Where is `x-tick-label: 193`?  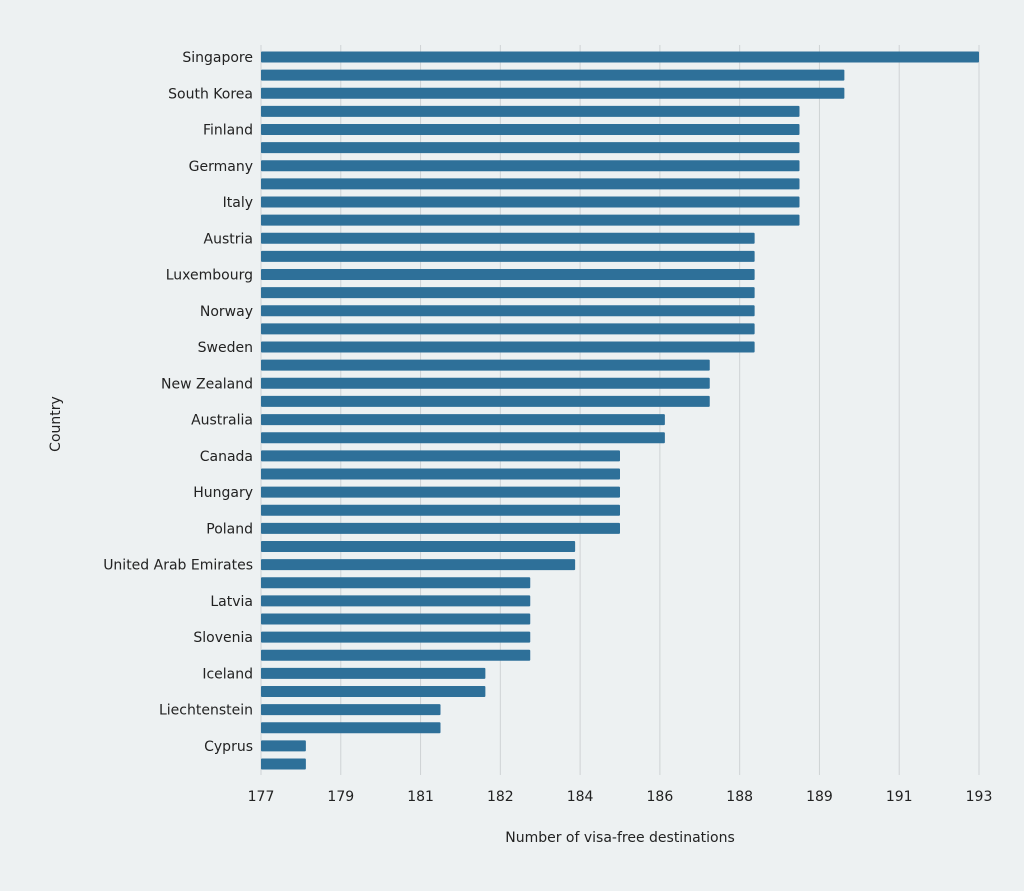 x-tick-label: 193 is located at coordinates (979, 797).